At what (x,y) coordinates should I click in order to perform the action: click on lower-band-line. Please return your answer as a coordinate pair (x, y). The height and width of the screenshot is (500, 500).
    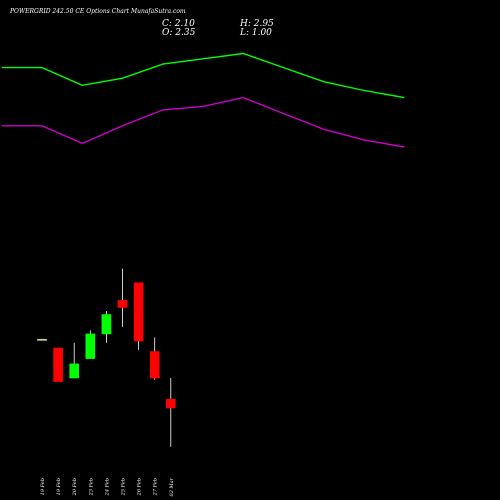
    Looking at the image, I should click on (203, 122).